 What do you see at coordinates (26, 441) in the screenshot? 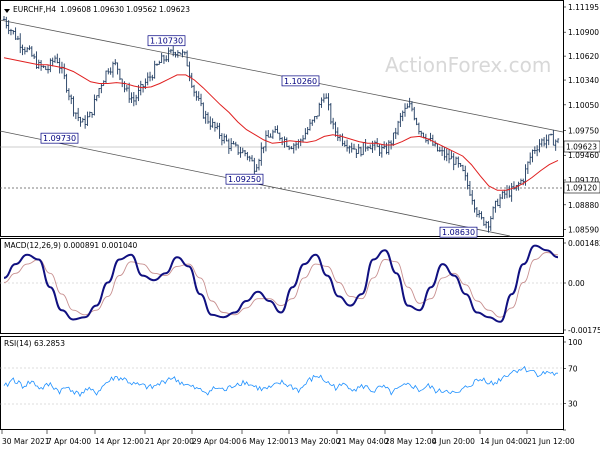
I see `x-axis-label: 30 Mar 2021` at bounding box center [26, 441].